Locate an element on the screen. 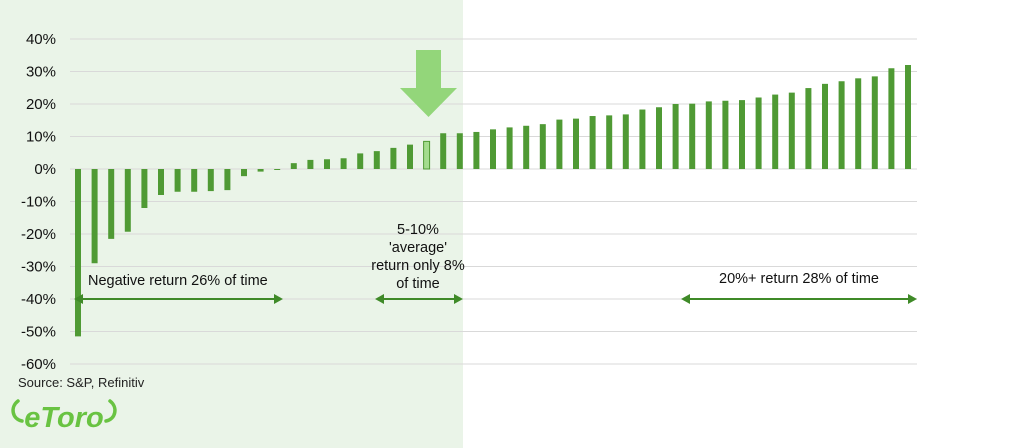  y-tick-label: 40% is located at coordinates (41, 39).